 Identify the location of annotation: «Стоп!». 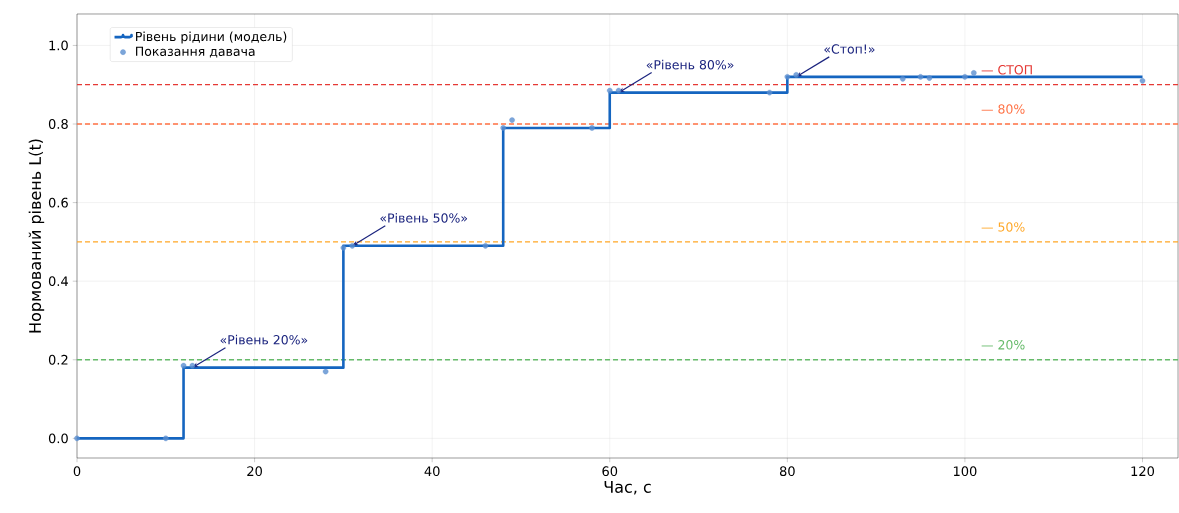
(849, 49).